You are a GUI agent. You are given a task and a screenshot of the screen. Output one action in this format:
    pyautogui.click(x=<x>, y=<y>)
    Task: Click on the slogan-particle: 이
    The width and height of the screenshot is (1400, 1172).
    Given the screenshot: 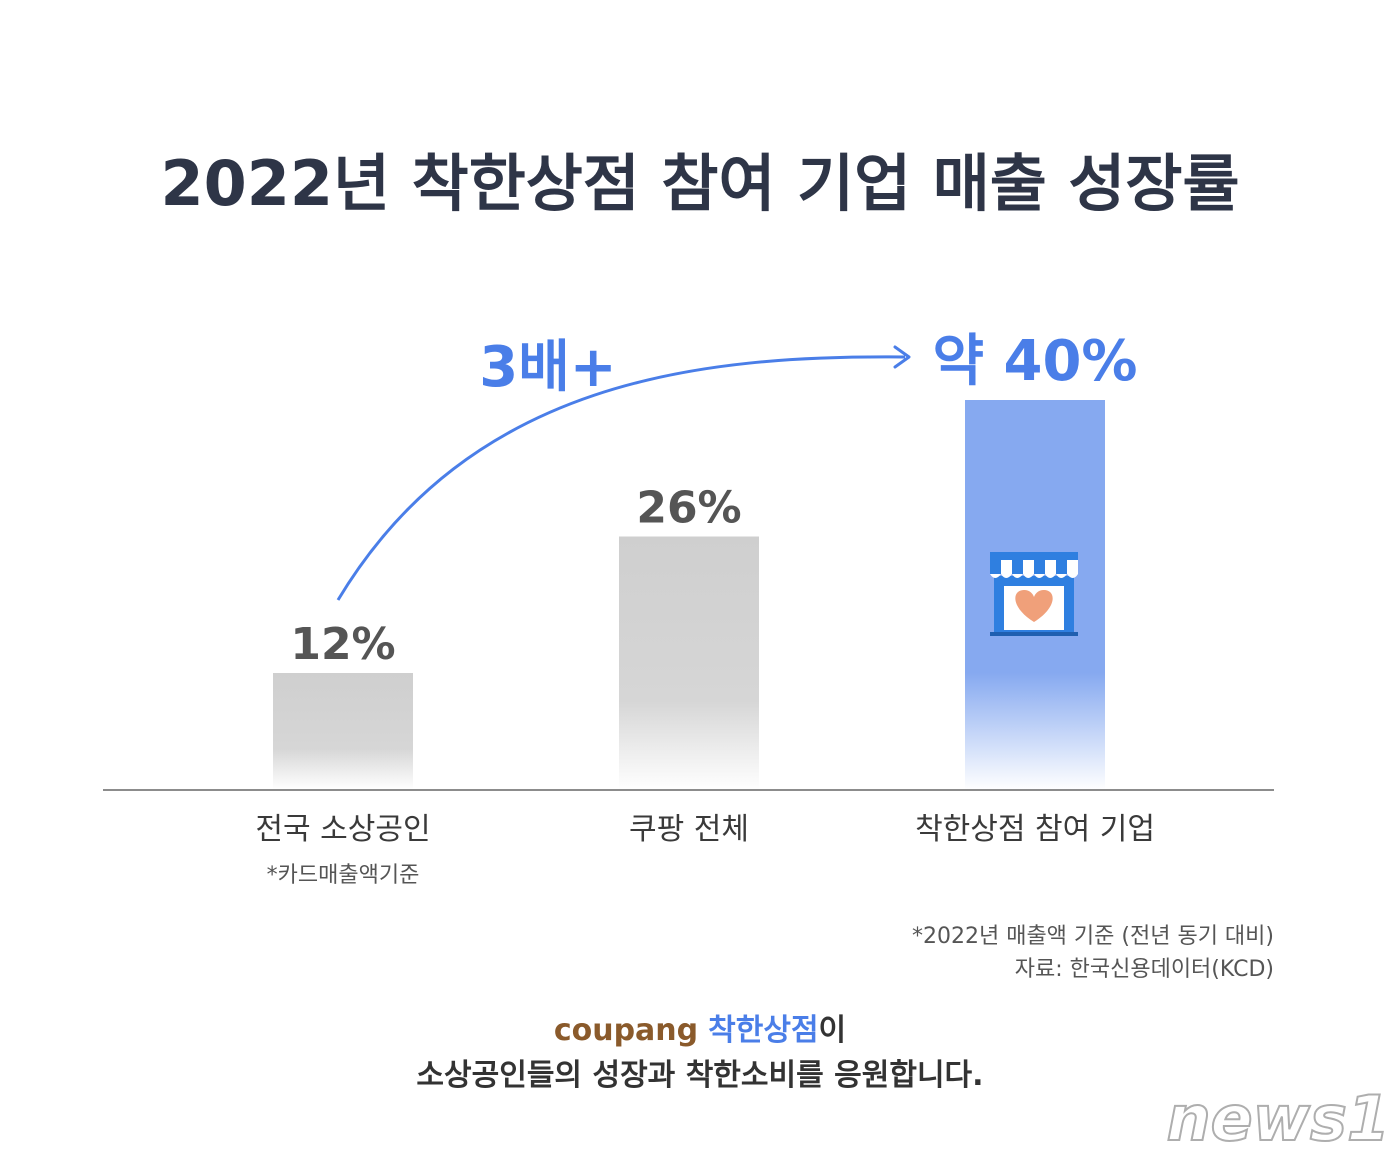 What is the action you would take?
    pyautogui.click(x=833, y=1030)
    